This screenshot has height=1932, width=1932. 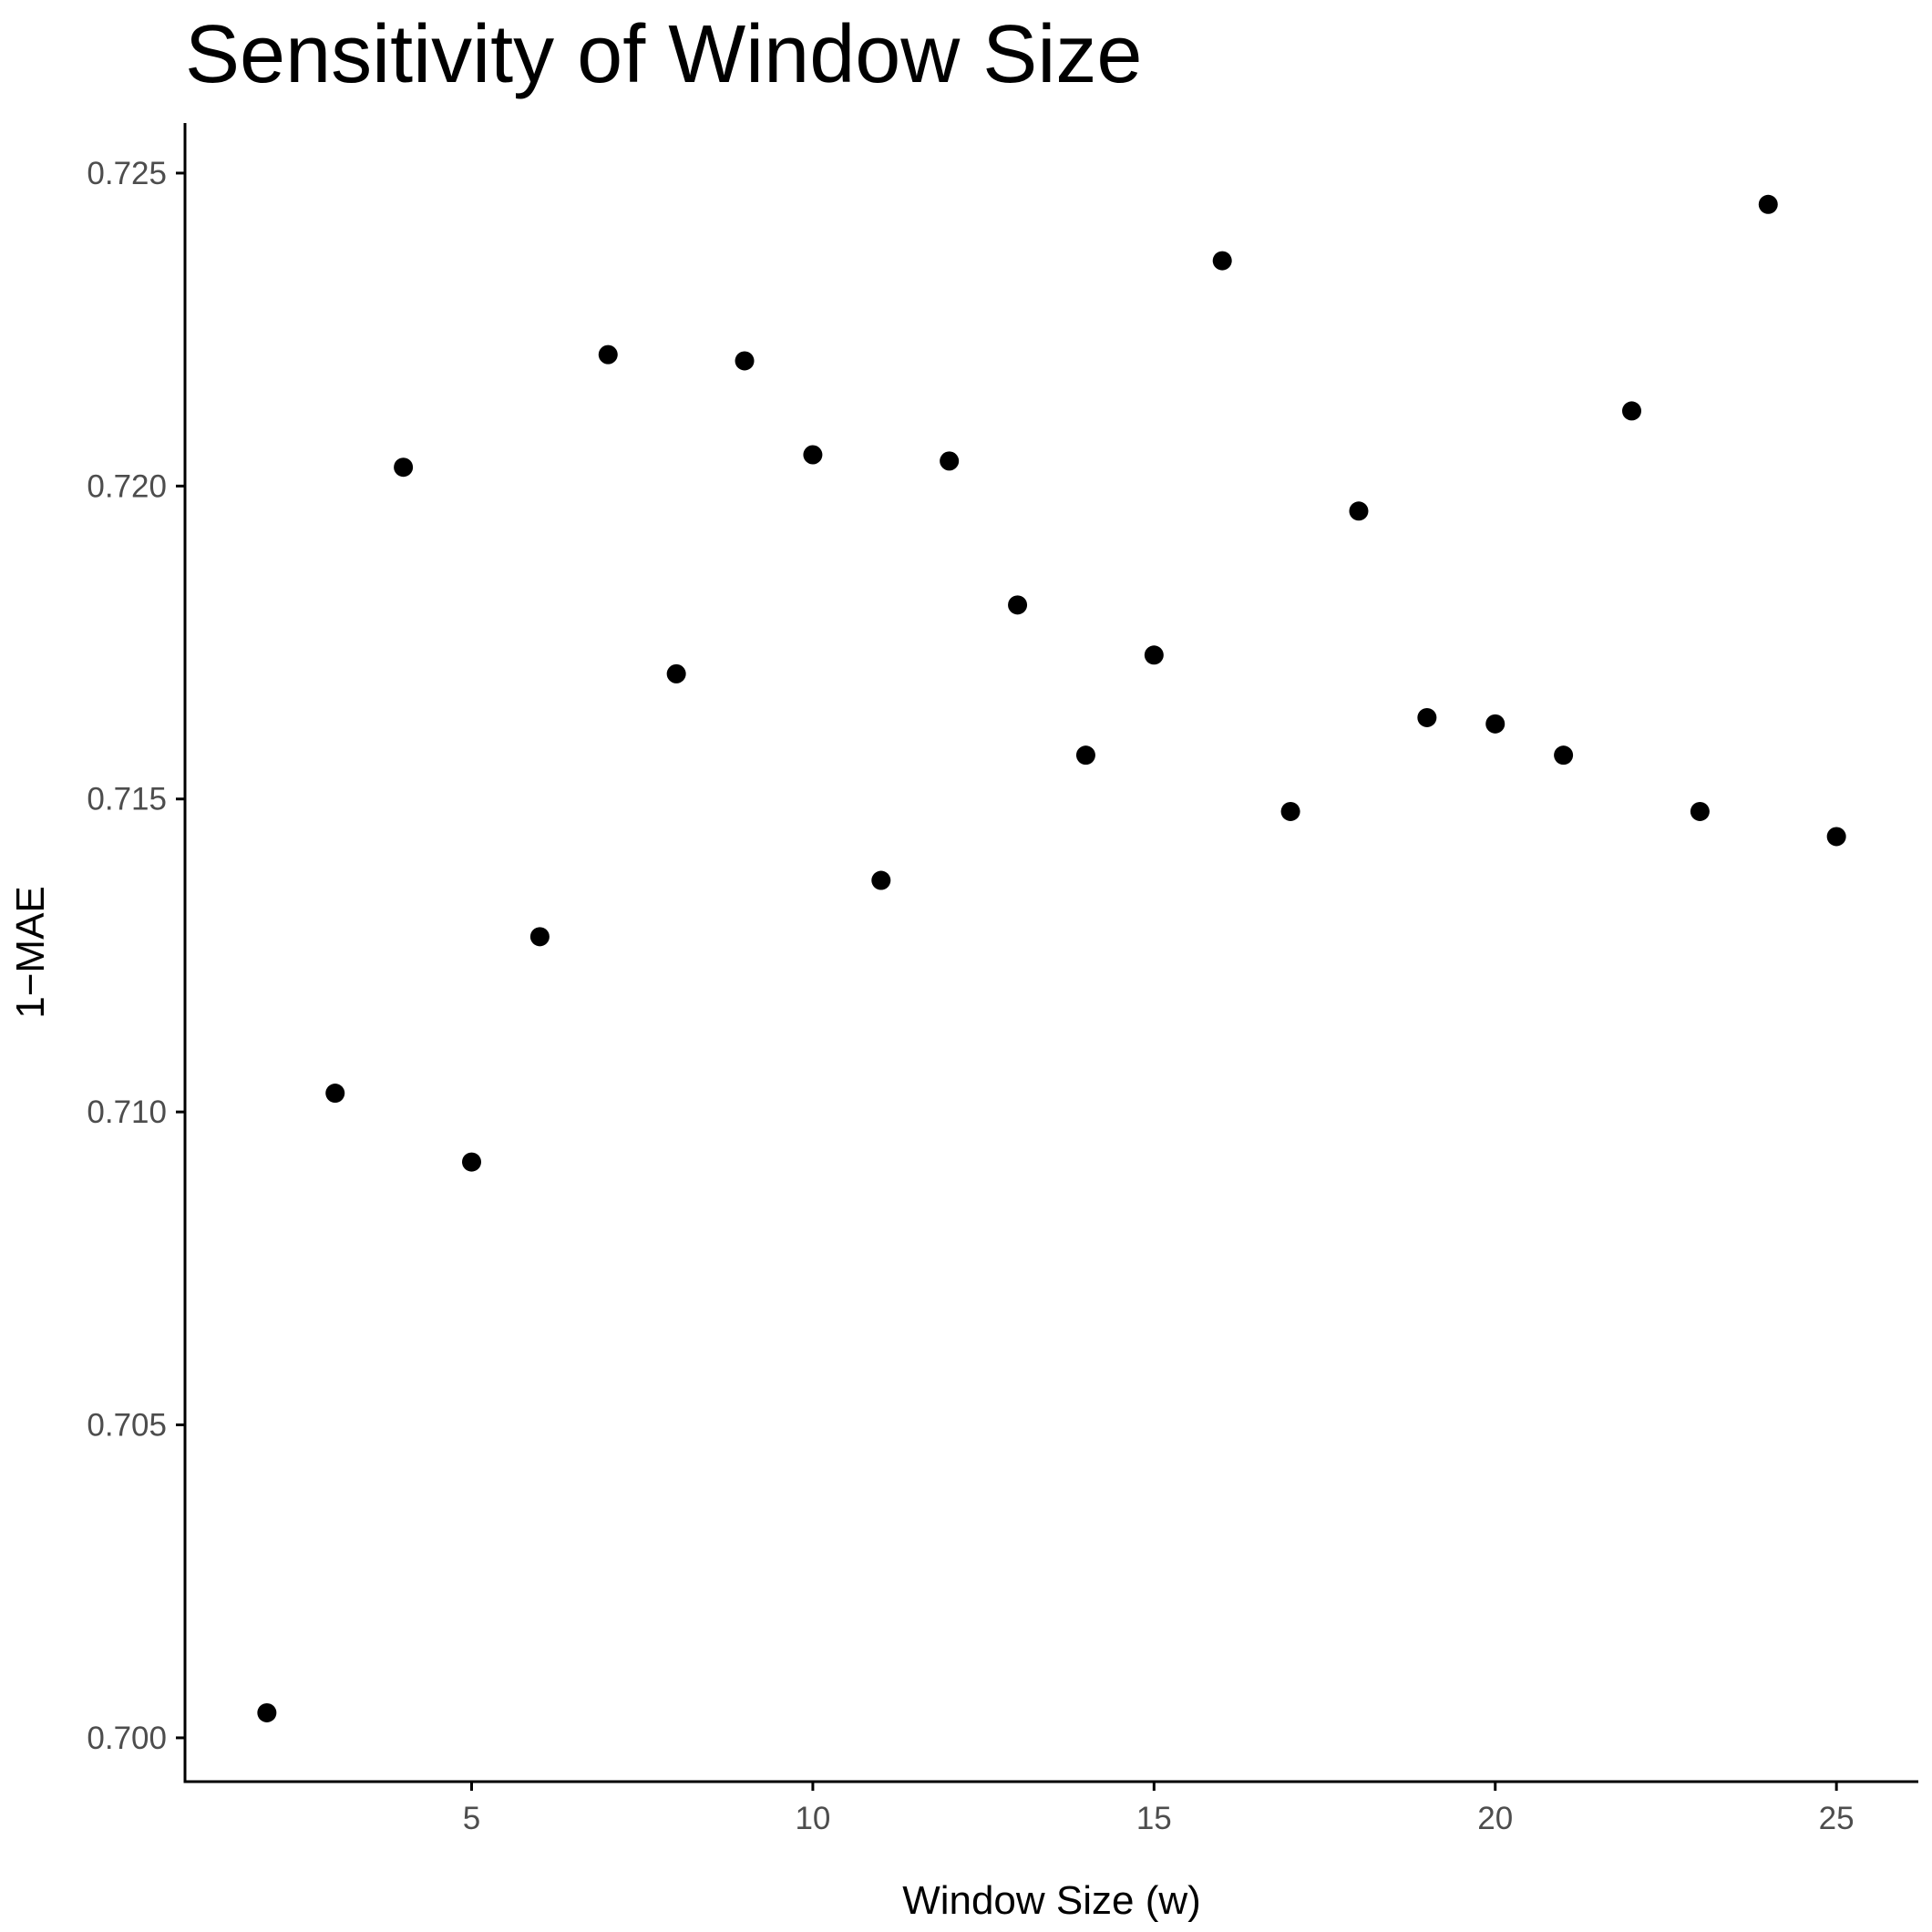 What do you see at coordinates (127, 1426) in the screenshot?
I see `y-tick-label: 0.705` at bounding box center [127, 1426].